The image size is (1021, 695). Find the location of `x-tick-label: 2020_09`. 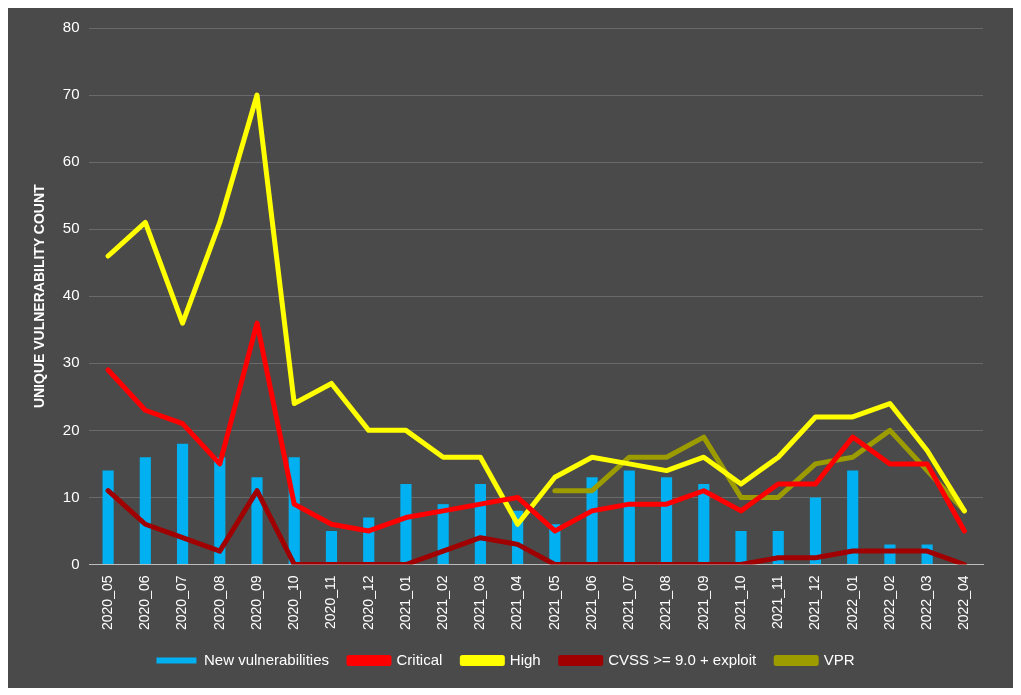

x-tick-label: 2020_09 is located at coordinates (255, 603).